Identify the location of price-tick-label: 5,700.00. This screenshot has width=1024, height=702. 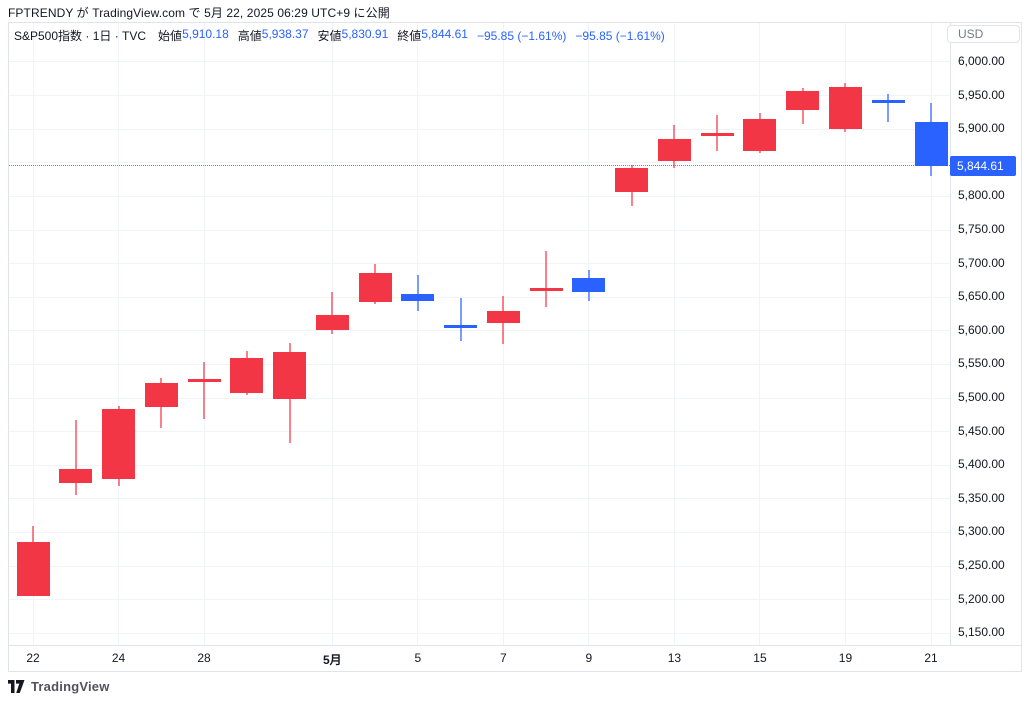
(981, 262).